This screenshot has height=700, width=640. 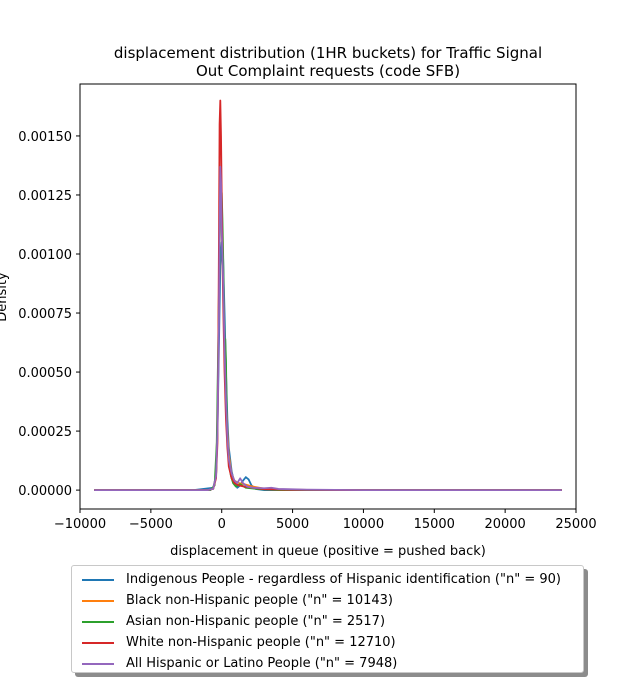 What do you see at coordinates (151, 524) in the screenshot?
I see `x-tick-label: −5000` at bounding box center [151, 524].